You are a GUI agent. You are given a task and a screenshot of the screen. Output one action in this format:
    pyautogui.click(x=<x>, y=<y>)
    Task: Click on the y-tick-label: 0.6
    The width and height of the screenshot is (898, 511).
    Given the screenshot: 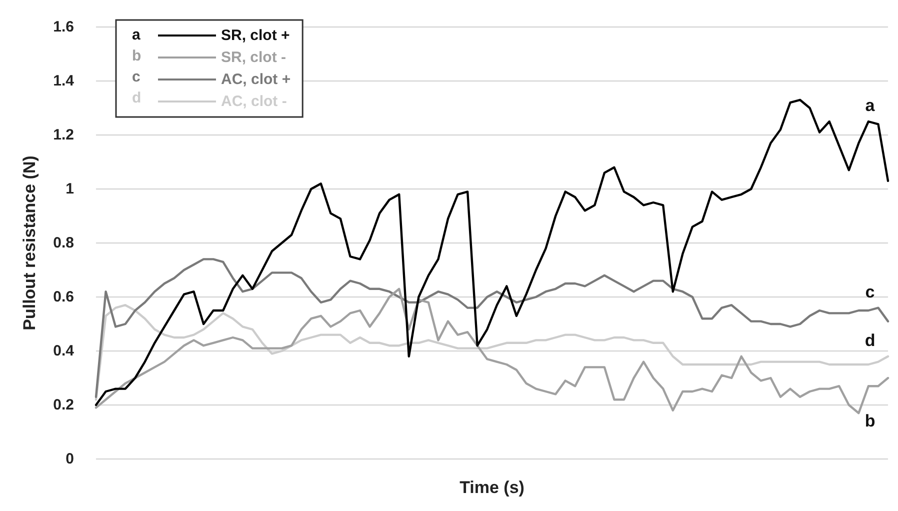 What is the action you would take?
    pyautogui.click(x=63, y=297)
    